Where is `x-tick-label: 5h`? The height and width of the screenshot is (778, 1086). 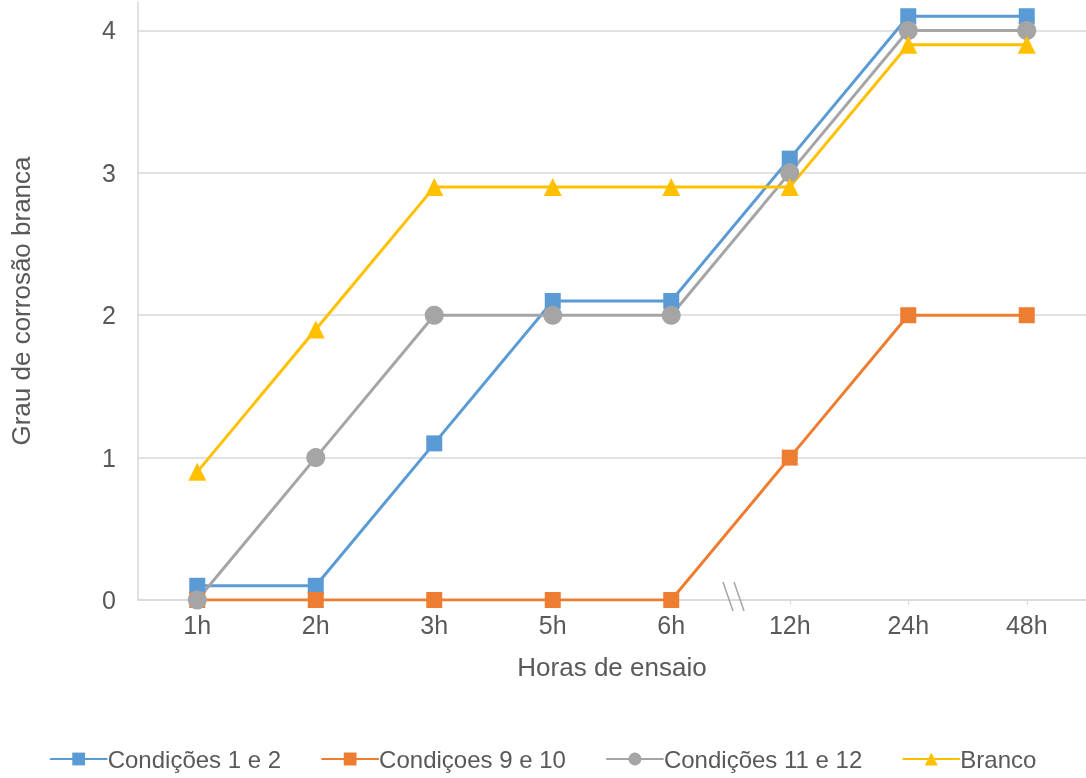 x-tick-label: 5h is located at coordinates (552, 624).